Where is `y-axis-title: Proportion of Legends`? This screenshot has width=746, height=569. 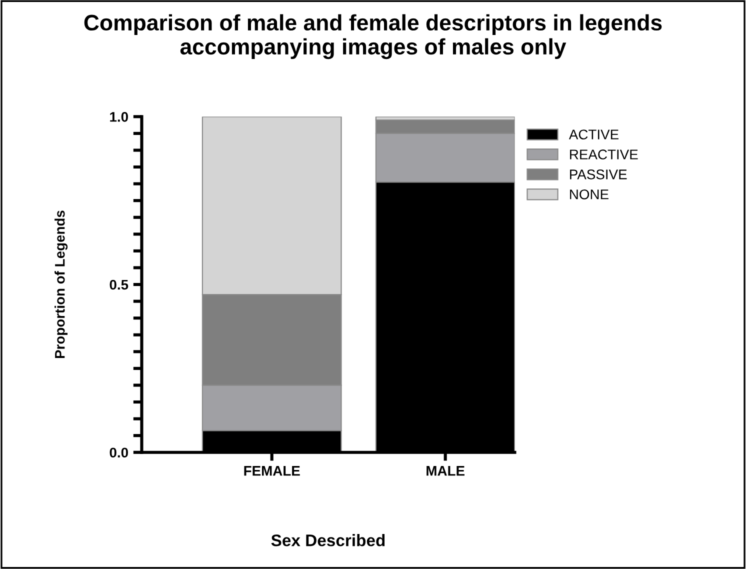
y-axis-title: Proportion of Legends is located at coordinates (61, 284).